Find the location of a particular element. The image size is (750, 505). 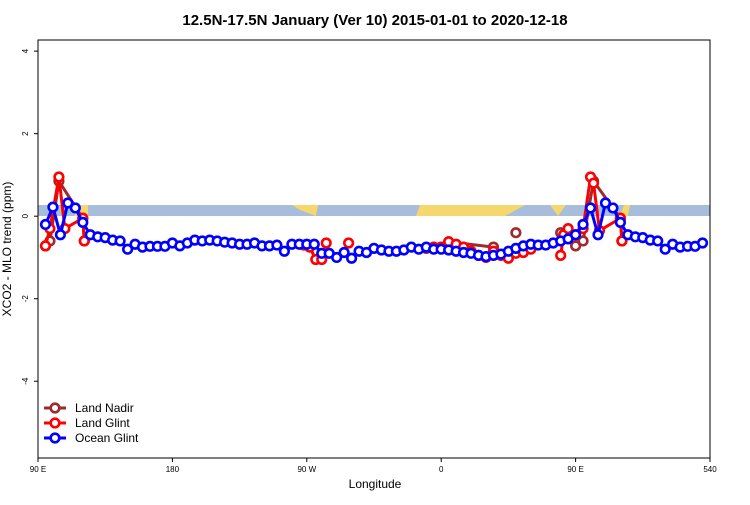

y-tick-label: -2 is located at coordinates (25, 299).